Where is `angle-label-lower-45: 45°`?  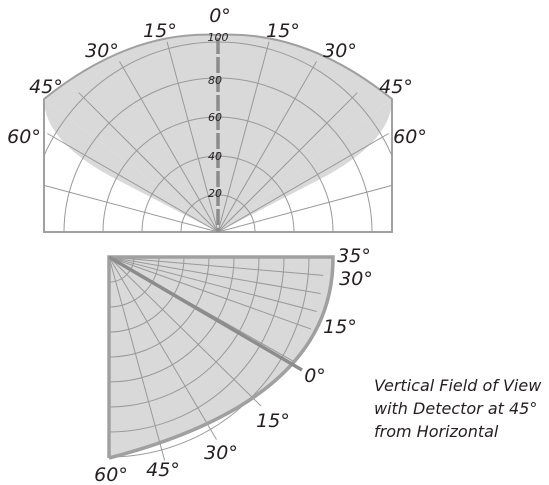
angle-label-lower-45: 45° is located at coordinates (163, 470).